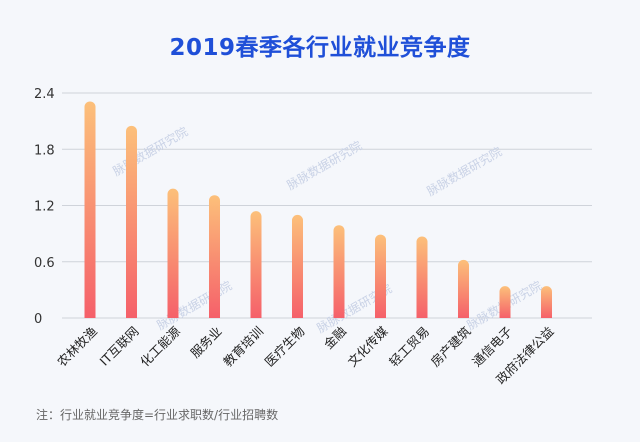 The width and height of the screenshot is (640, 442). I want to click on chart-title: 2019春季各行业就业竞争度, so click(320, 48).